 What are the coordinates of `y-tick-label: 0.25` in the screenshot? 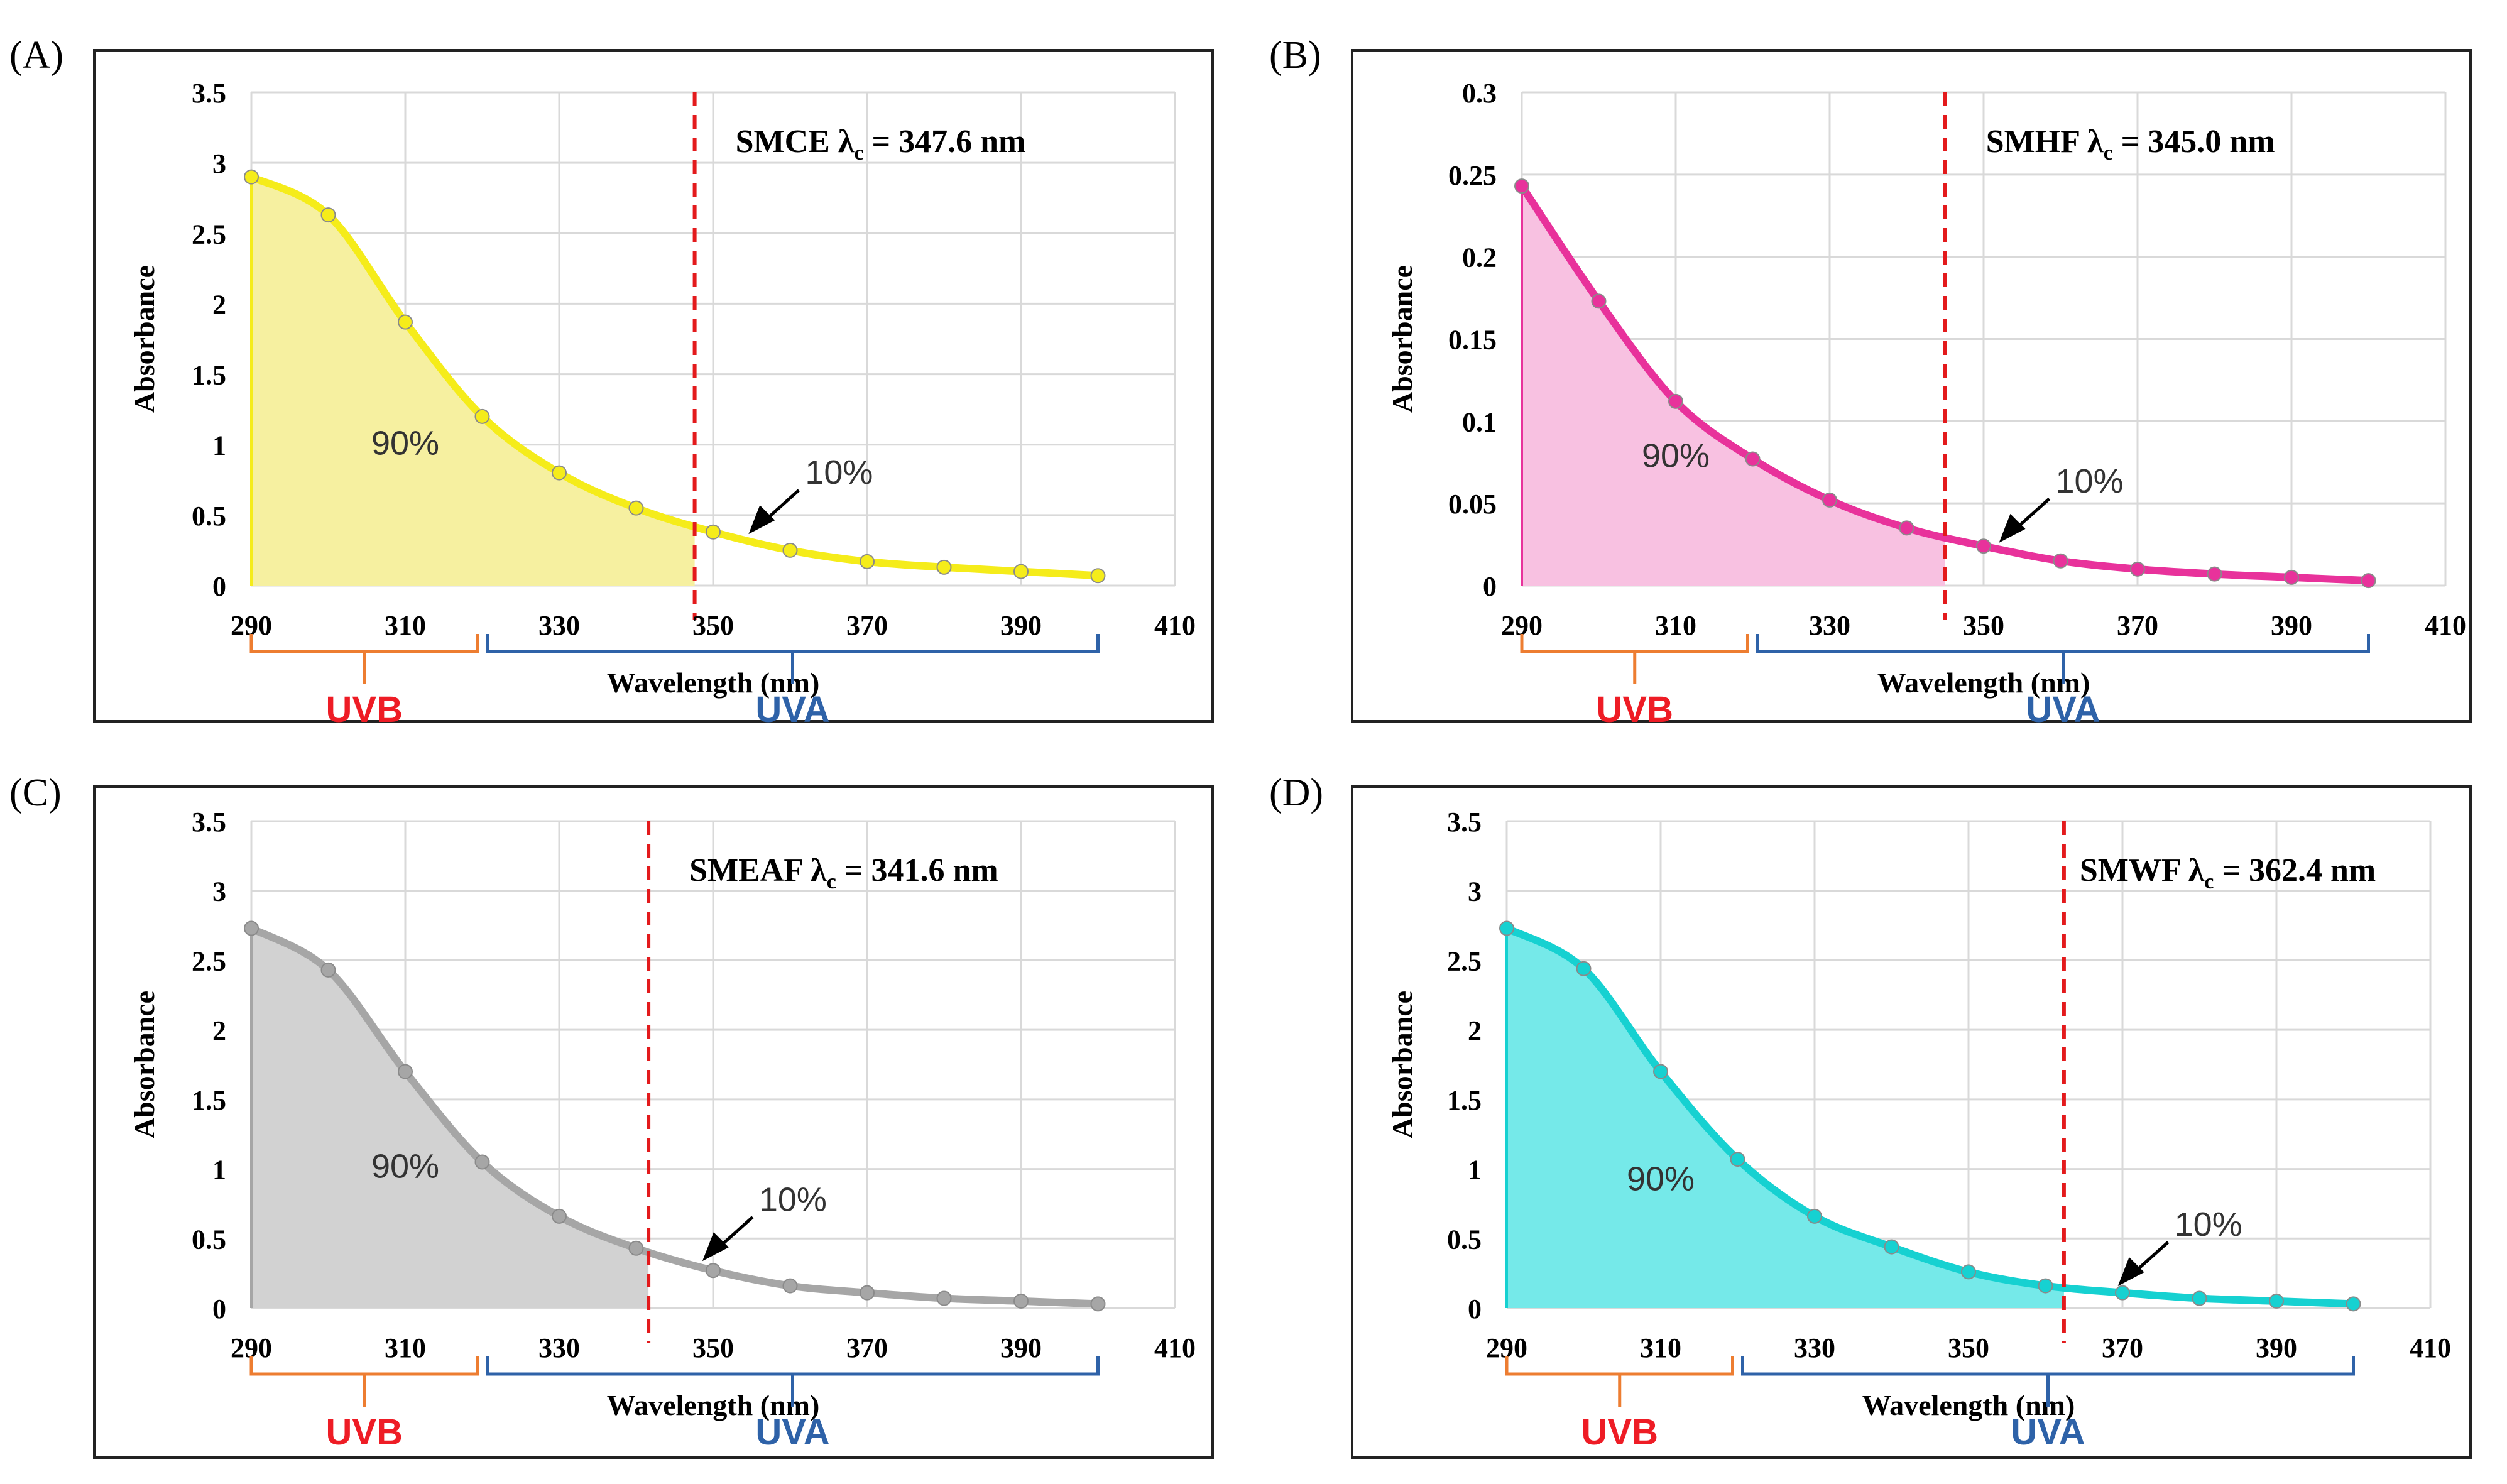 It's located at (1472, 175).